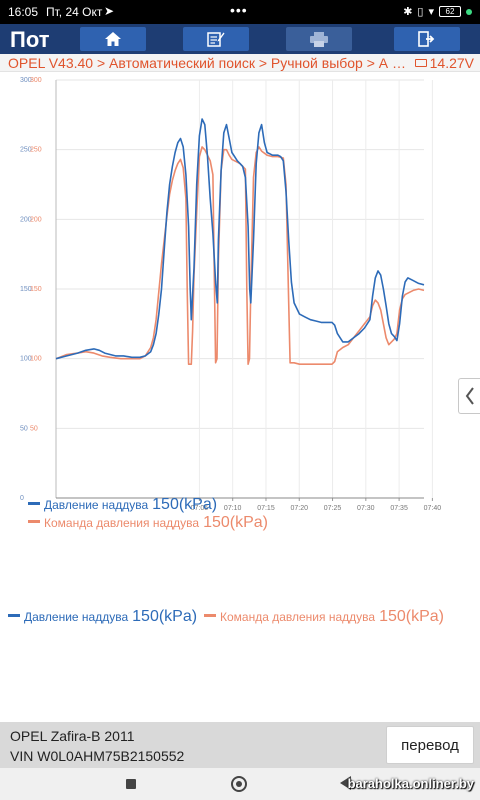 The height and width of the screenshot is (800, 480). I want to click on voltage-value: 14.27V, so click(451, 63).